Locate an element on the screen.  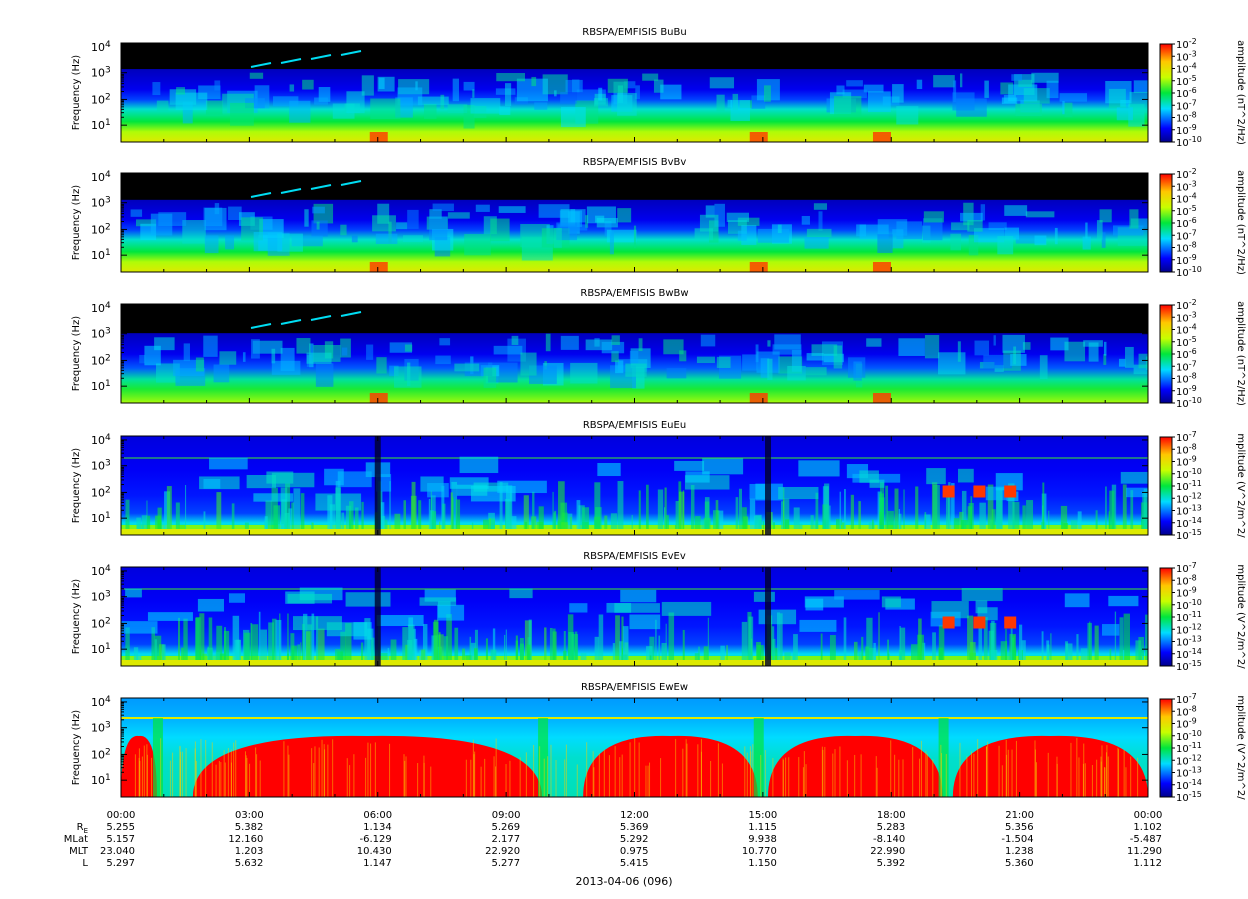
x-tick-label: 12:00 is located at coordinates (634, 815).